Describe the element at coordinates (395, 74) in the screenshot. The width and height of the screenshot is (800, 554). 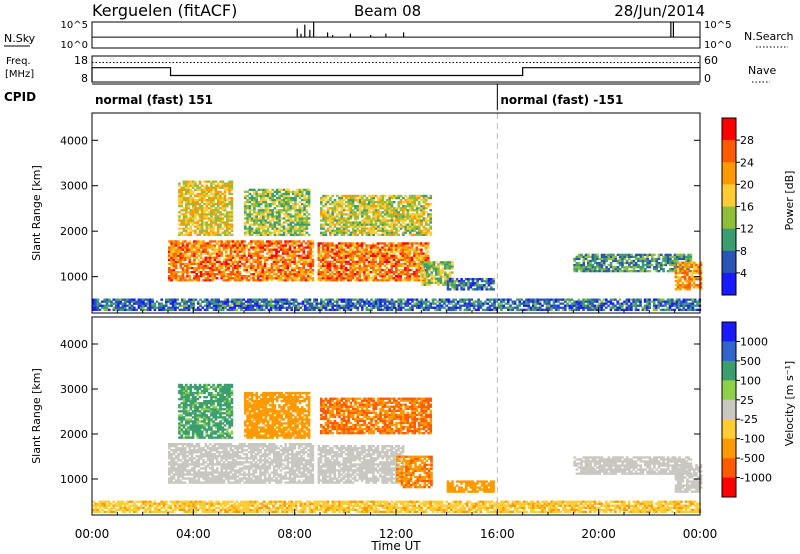
I see `freq-series-line` at that location.